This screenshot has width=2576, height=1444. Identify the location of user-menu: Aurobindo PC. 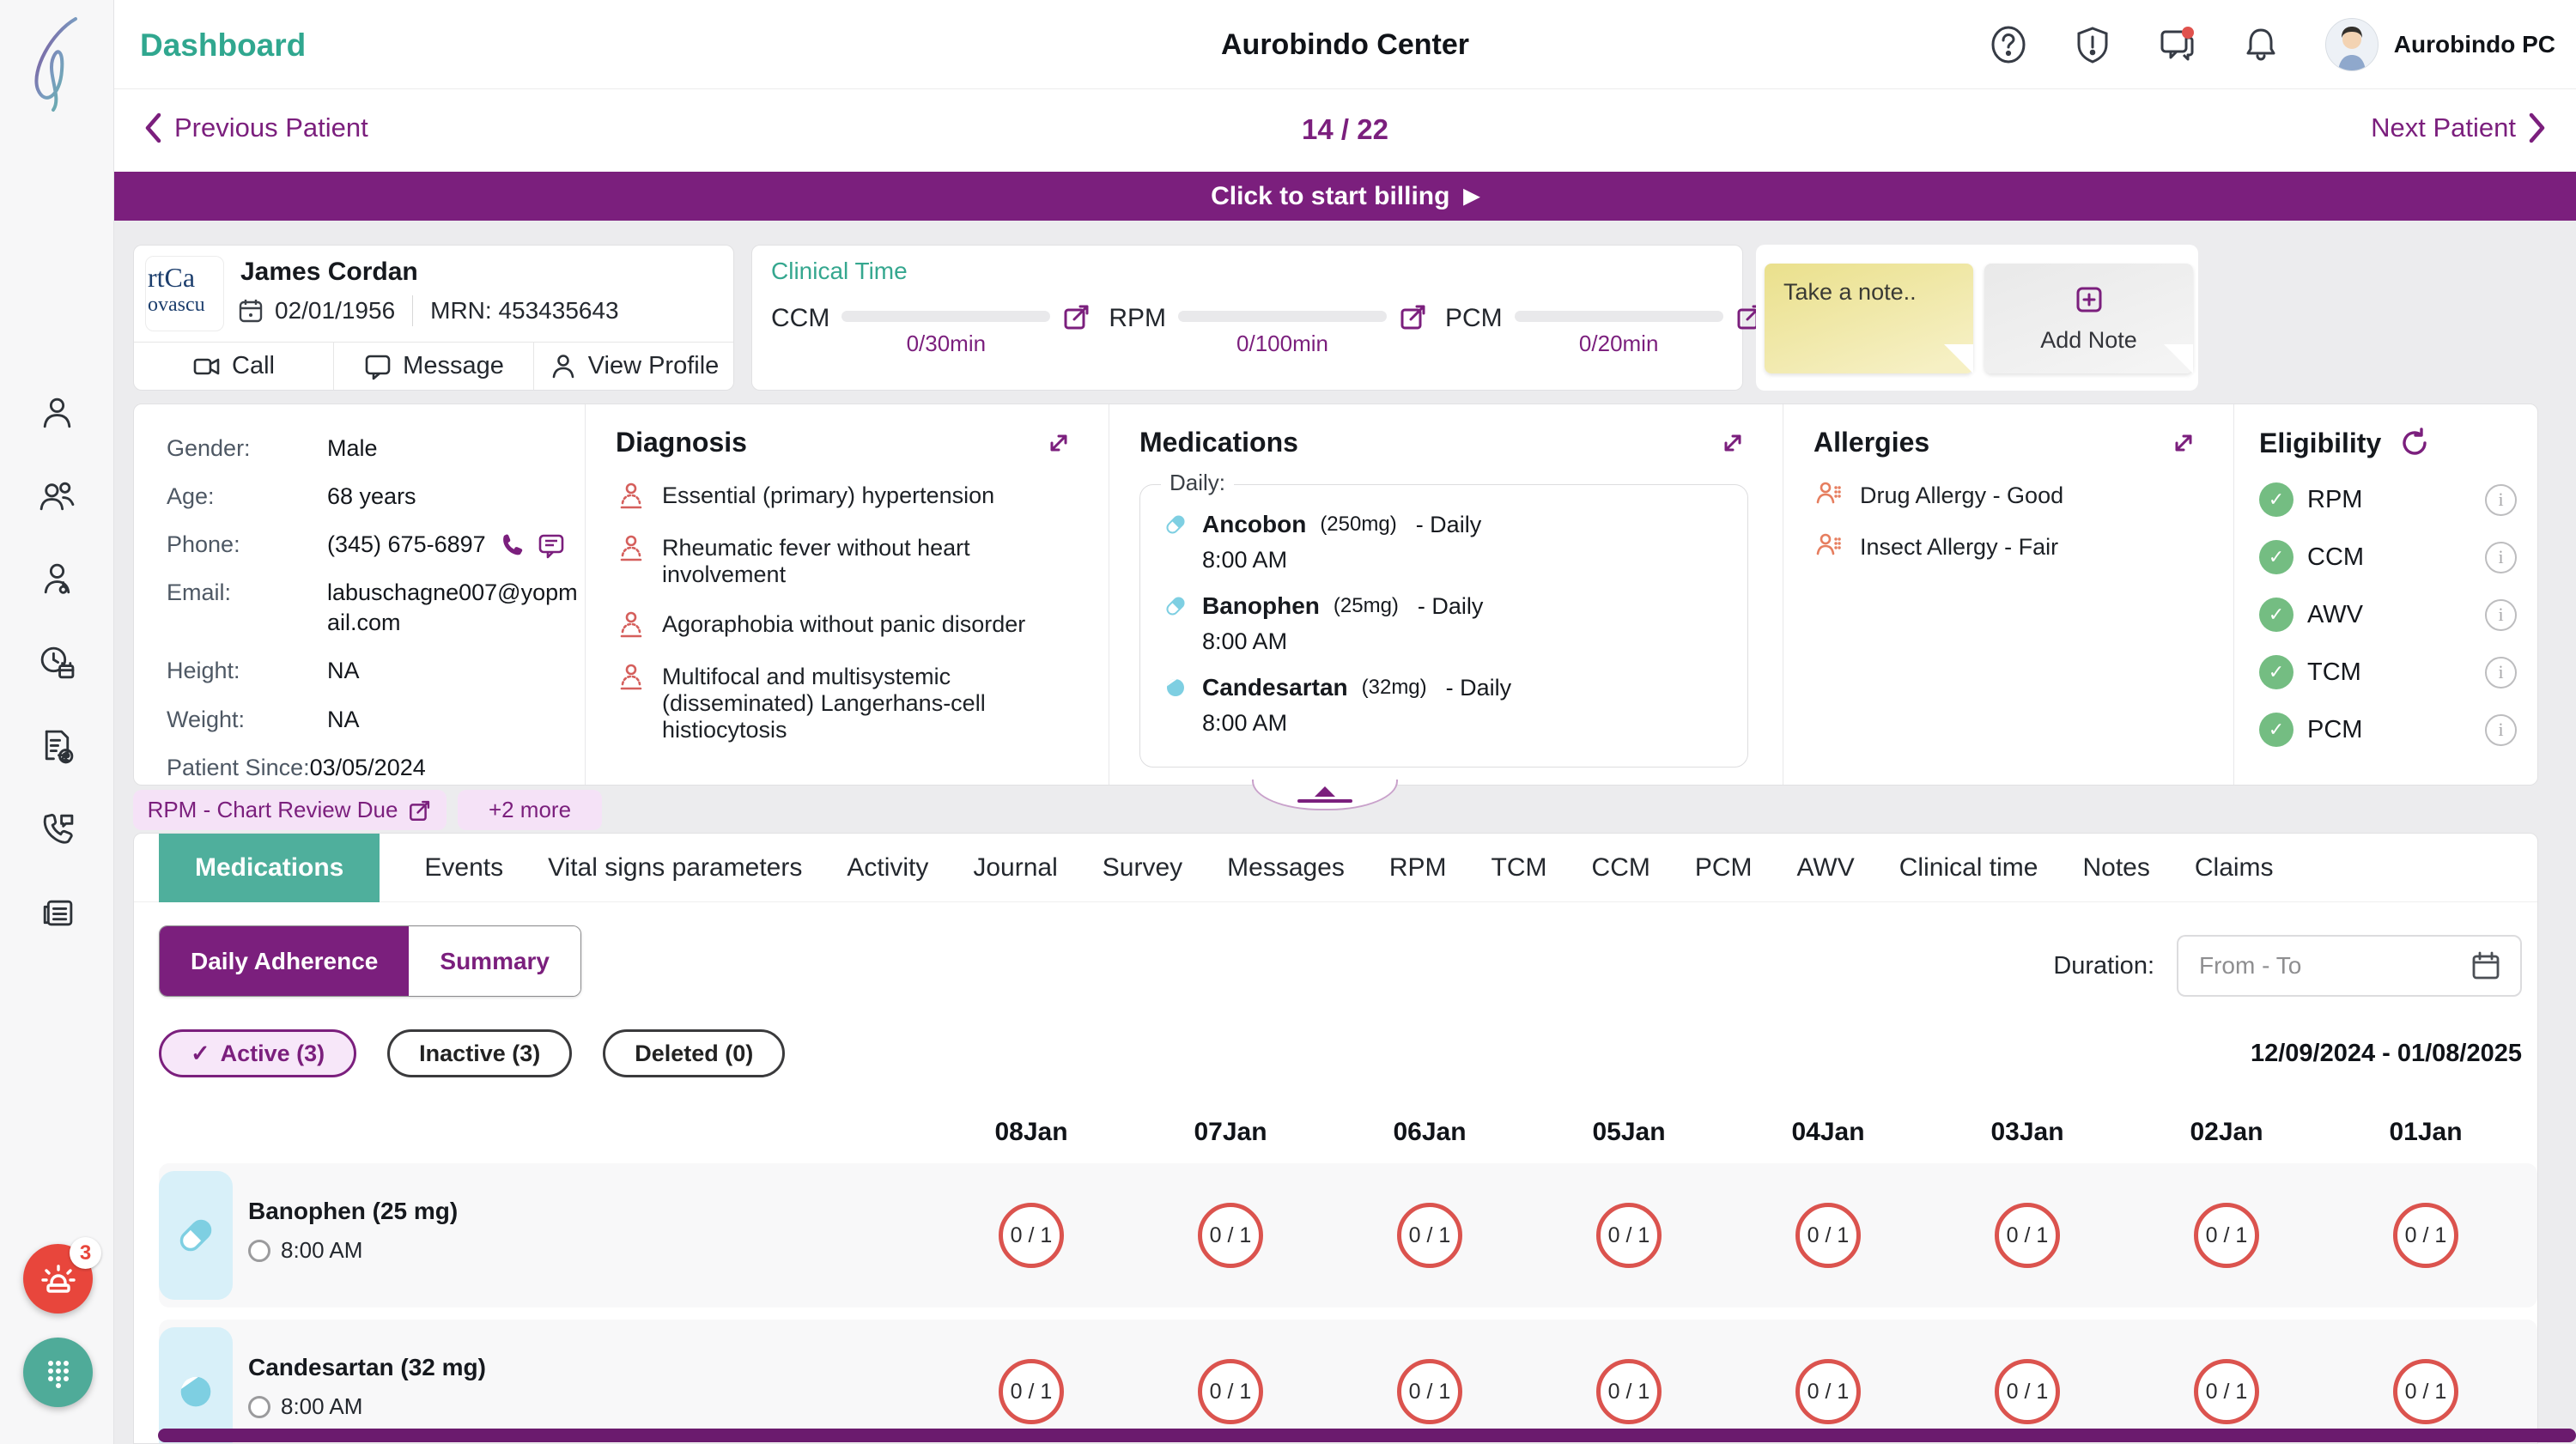
(2440, 45).